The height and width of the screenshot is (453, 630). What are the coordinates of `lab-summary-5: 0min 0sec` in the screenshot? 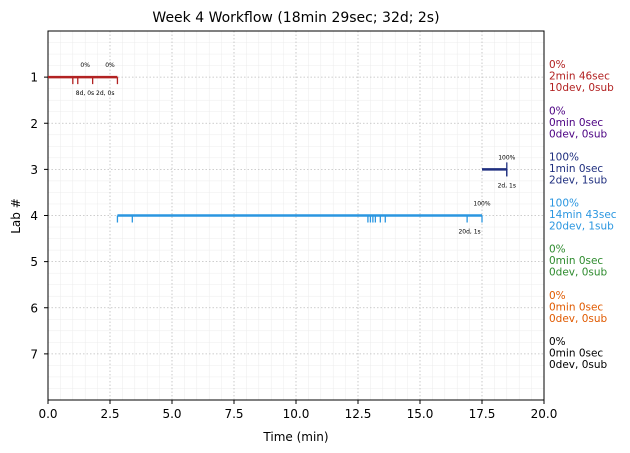 It's located at (576, 261).